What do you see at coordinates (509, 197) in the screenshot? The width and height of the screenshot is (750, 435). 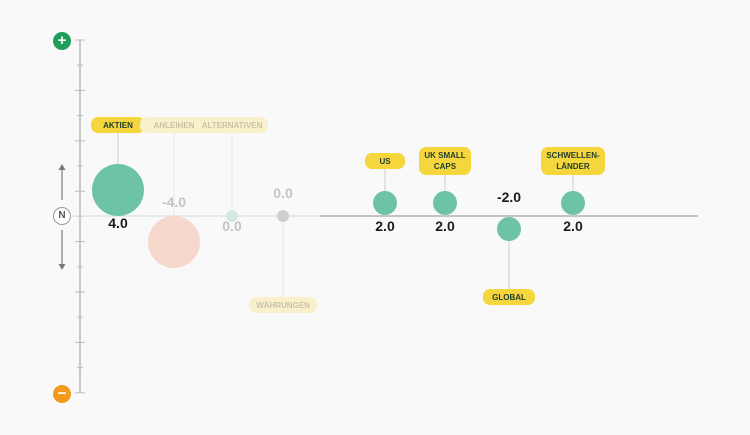 I see `value-label: -2.0` at bounding box center [509, 197].